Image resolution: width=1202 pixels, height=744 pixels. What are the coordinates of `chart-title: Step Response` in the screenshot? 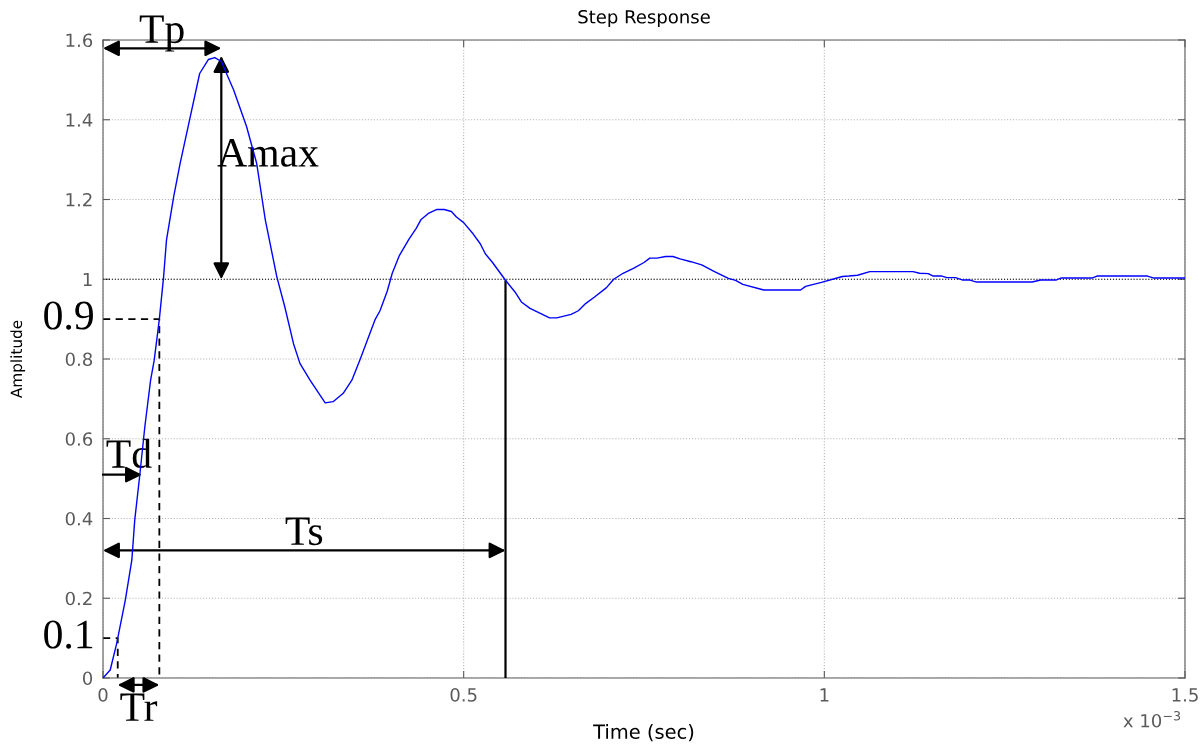 It's located at (644, 18).